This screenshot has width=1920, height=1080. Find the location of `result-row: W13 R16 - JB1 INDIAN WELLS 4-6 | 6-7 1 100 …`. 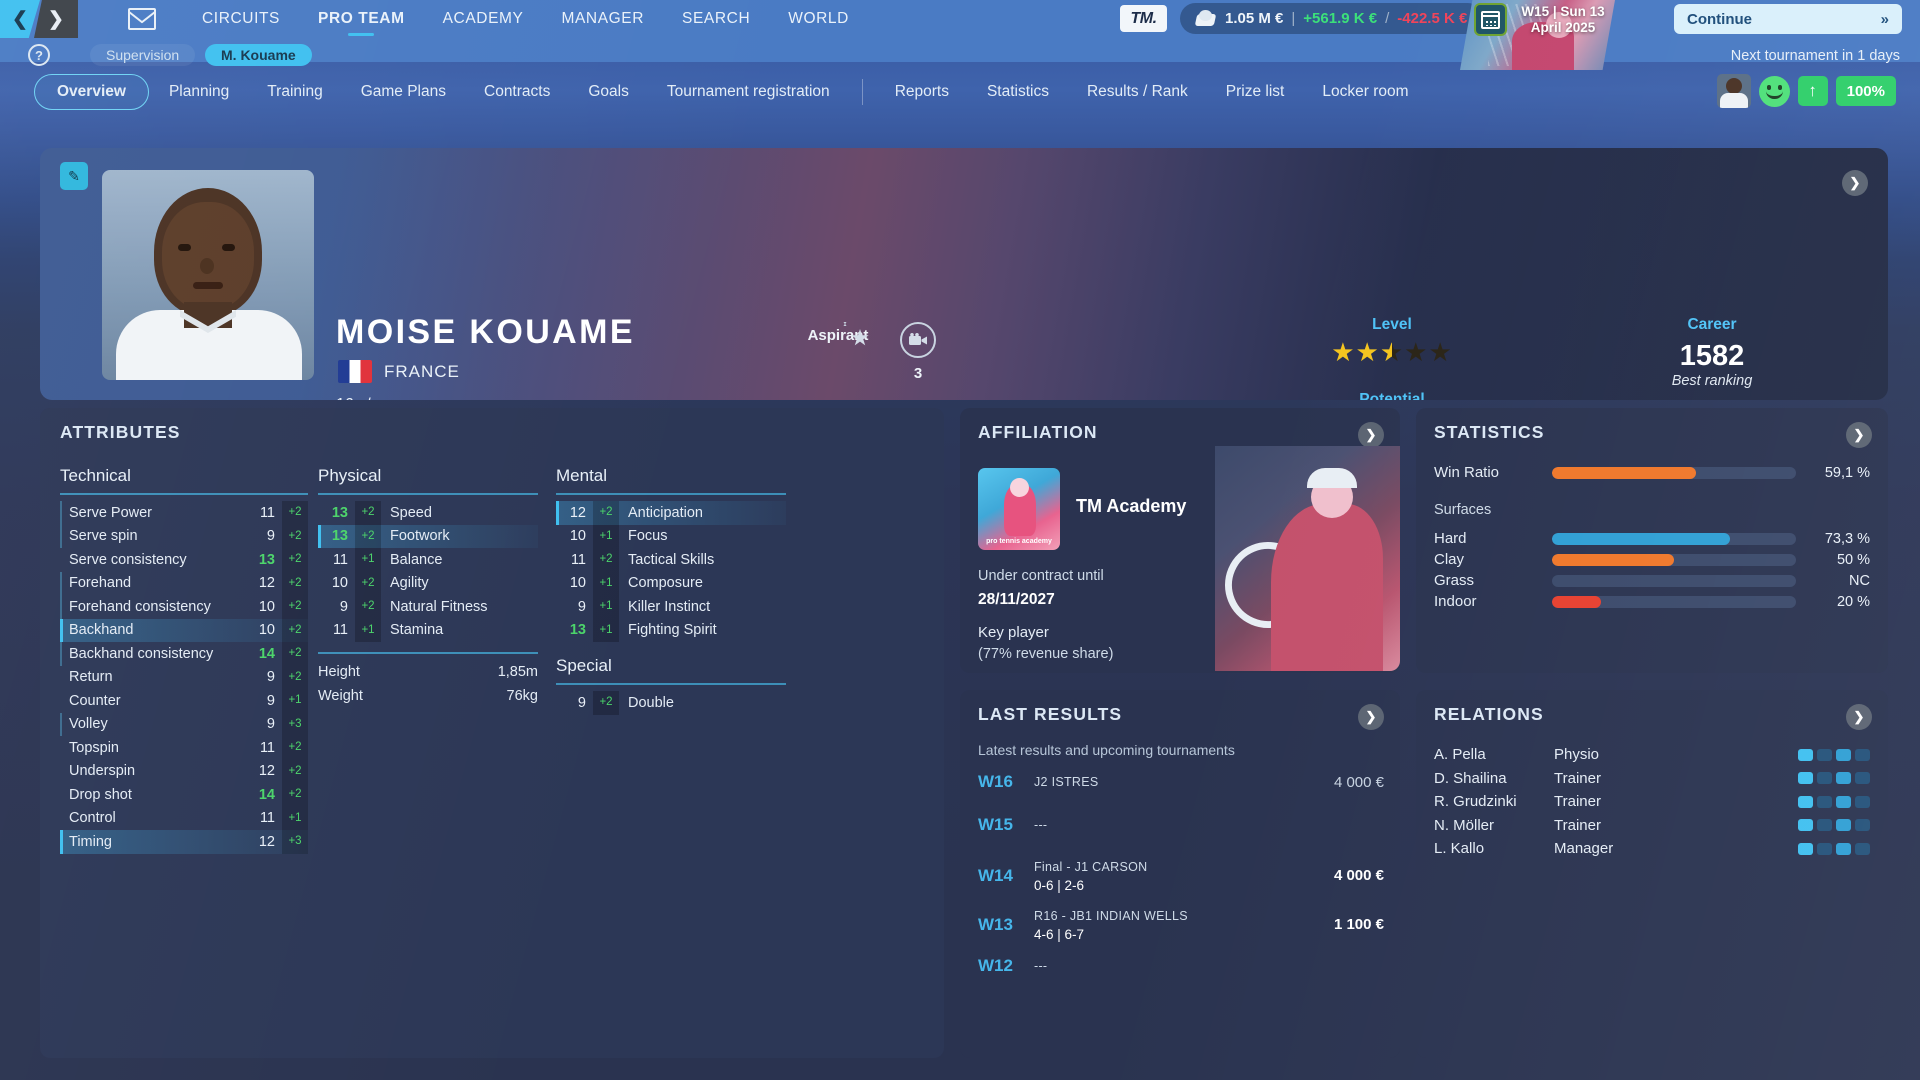

result-row: W13 R16 - JB1 INDIAN WELLS 4-6 | 6-7 1 100 … is located at coordinates (1181, 924).